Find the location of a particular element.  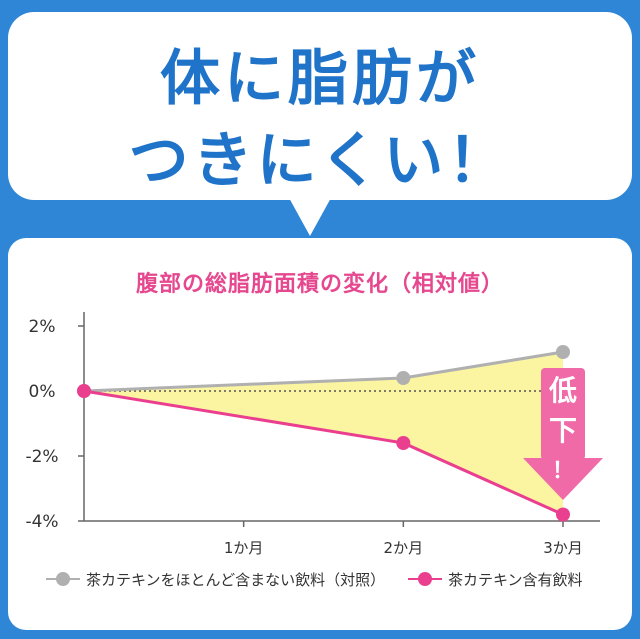

legend-item-control: 茶カテキンをほとんど含まない飲料（対照） is located at coordinates (215, 579).